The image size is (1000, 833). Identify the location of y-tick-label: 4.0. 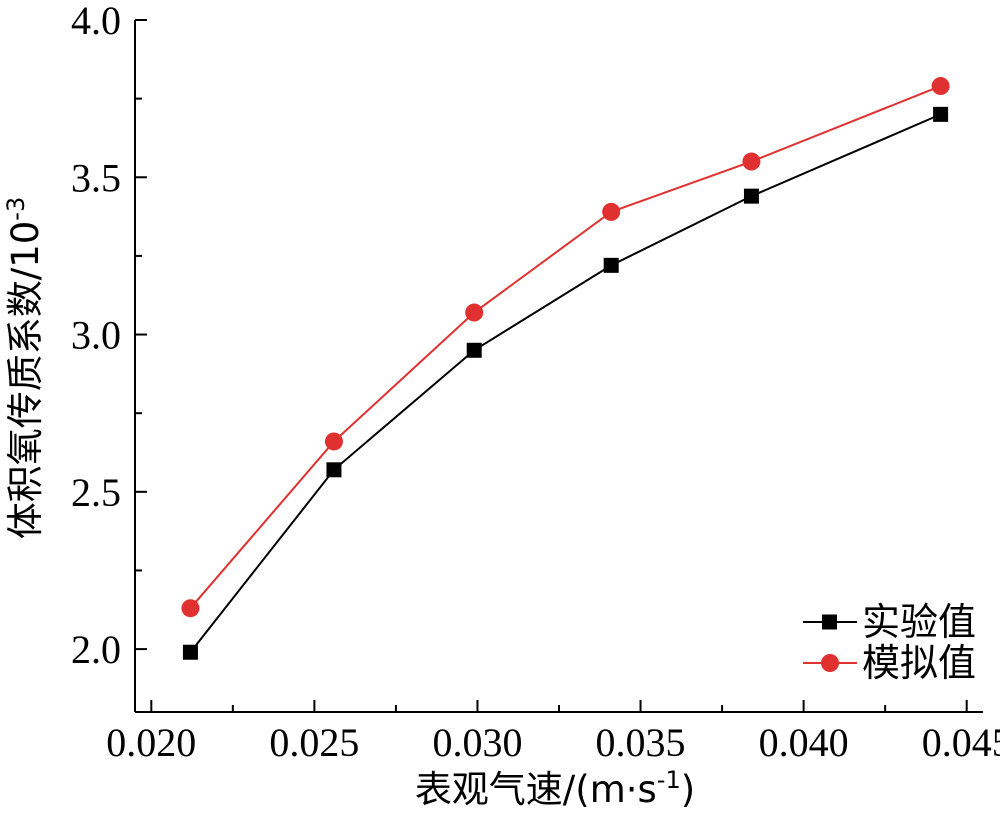
(96, 21).